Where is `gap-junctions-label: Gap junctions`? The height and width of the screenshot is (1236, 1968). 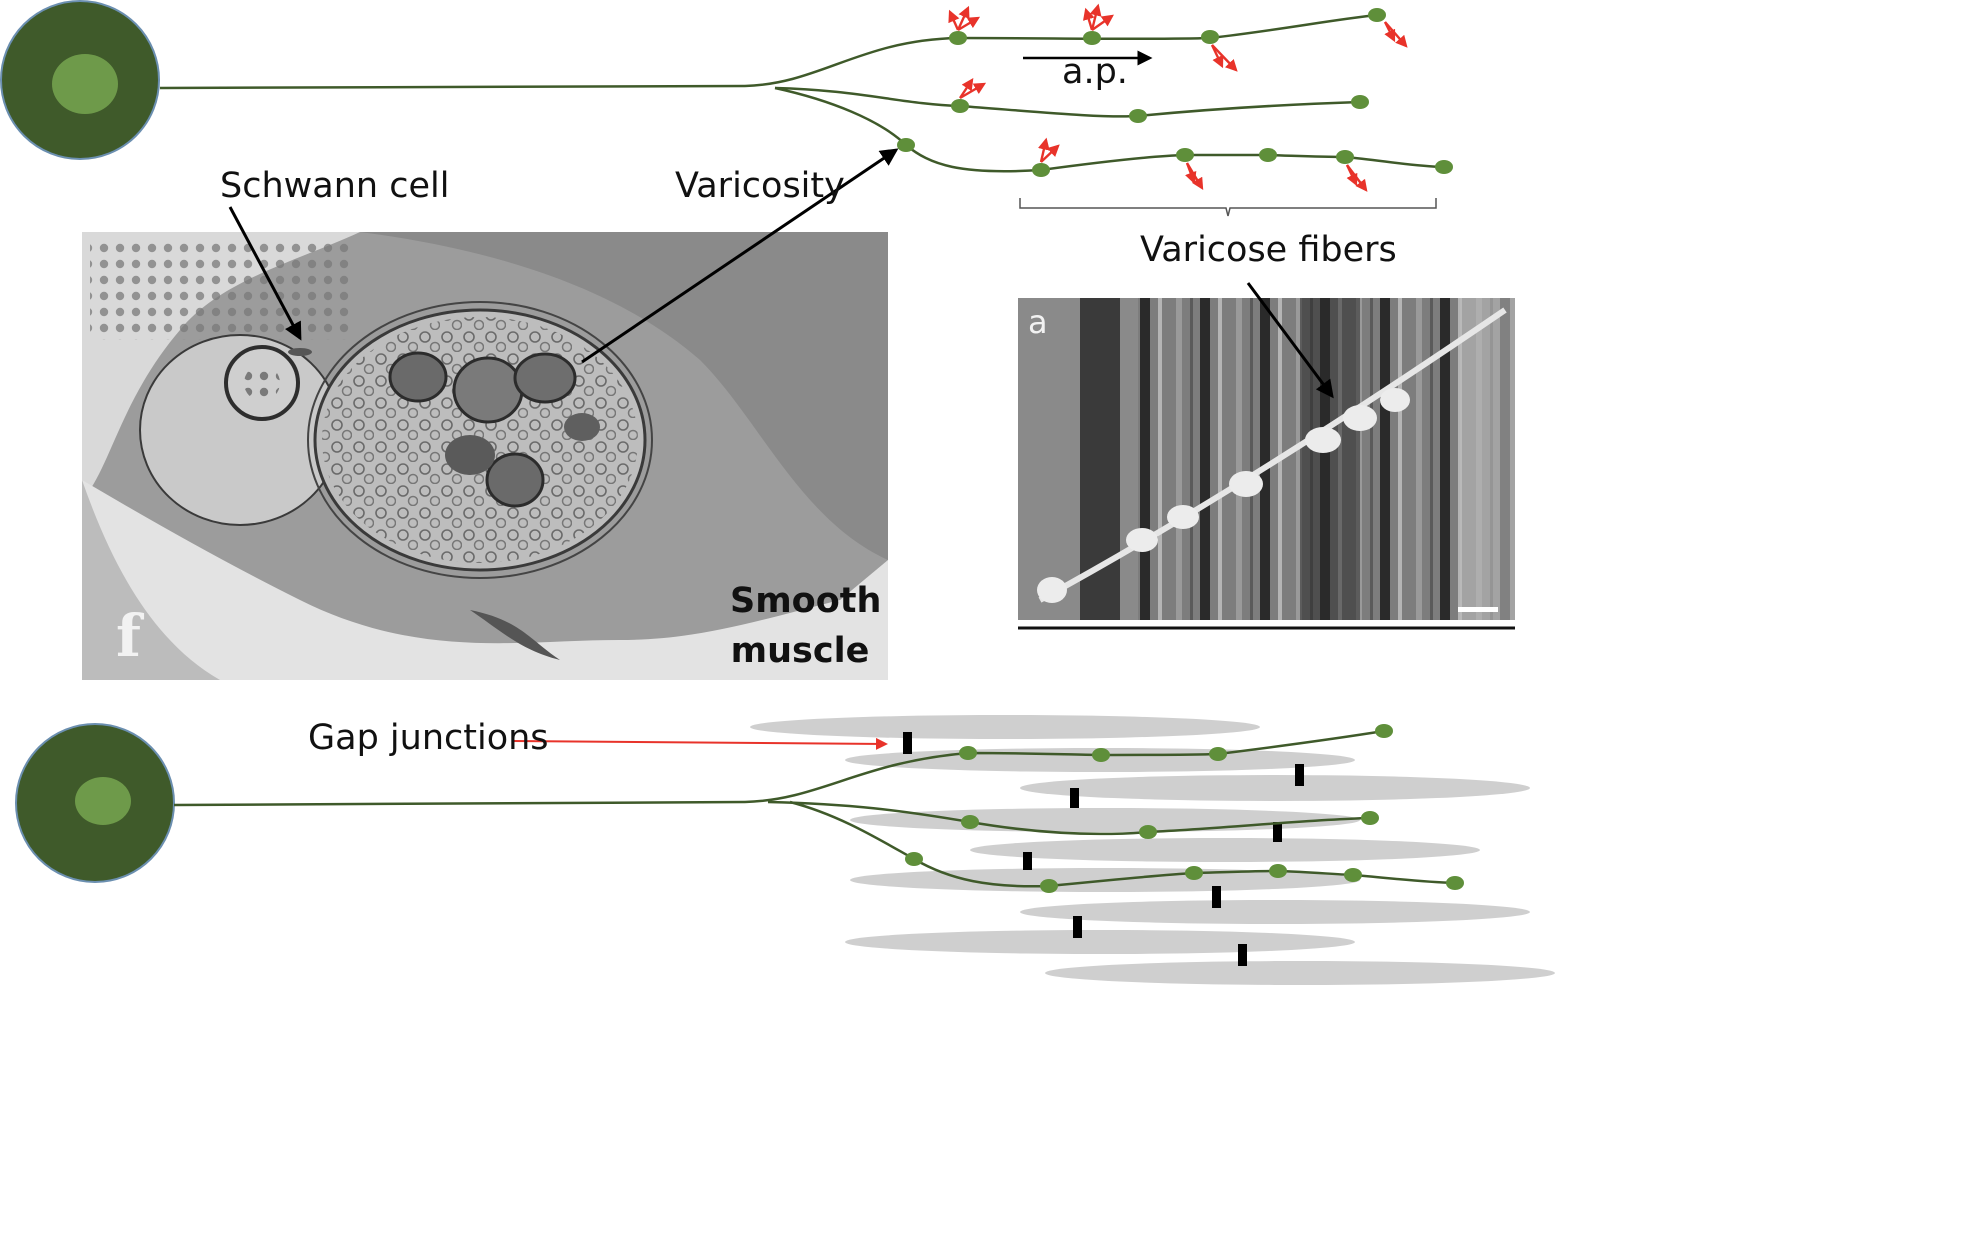 gap-junctions-label: Gap junctions is located at coordinates (428, 738).